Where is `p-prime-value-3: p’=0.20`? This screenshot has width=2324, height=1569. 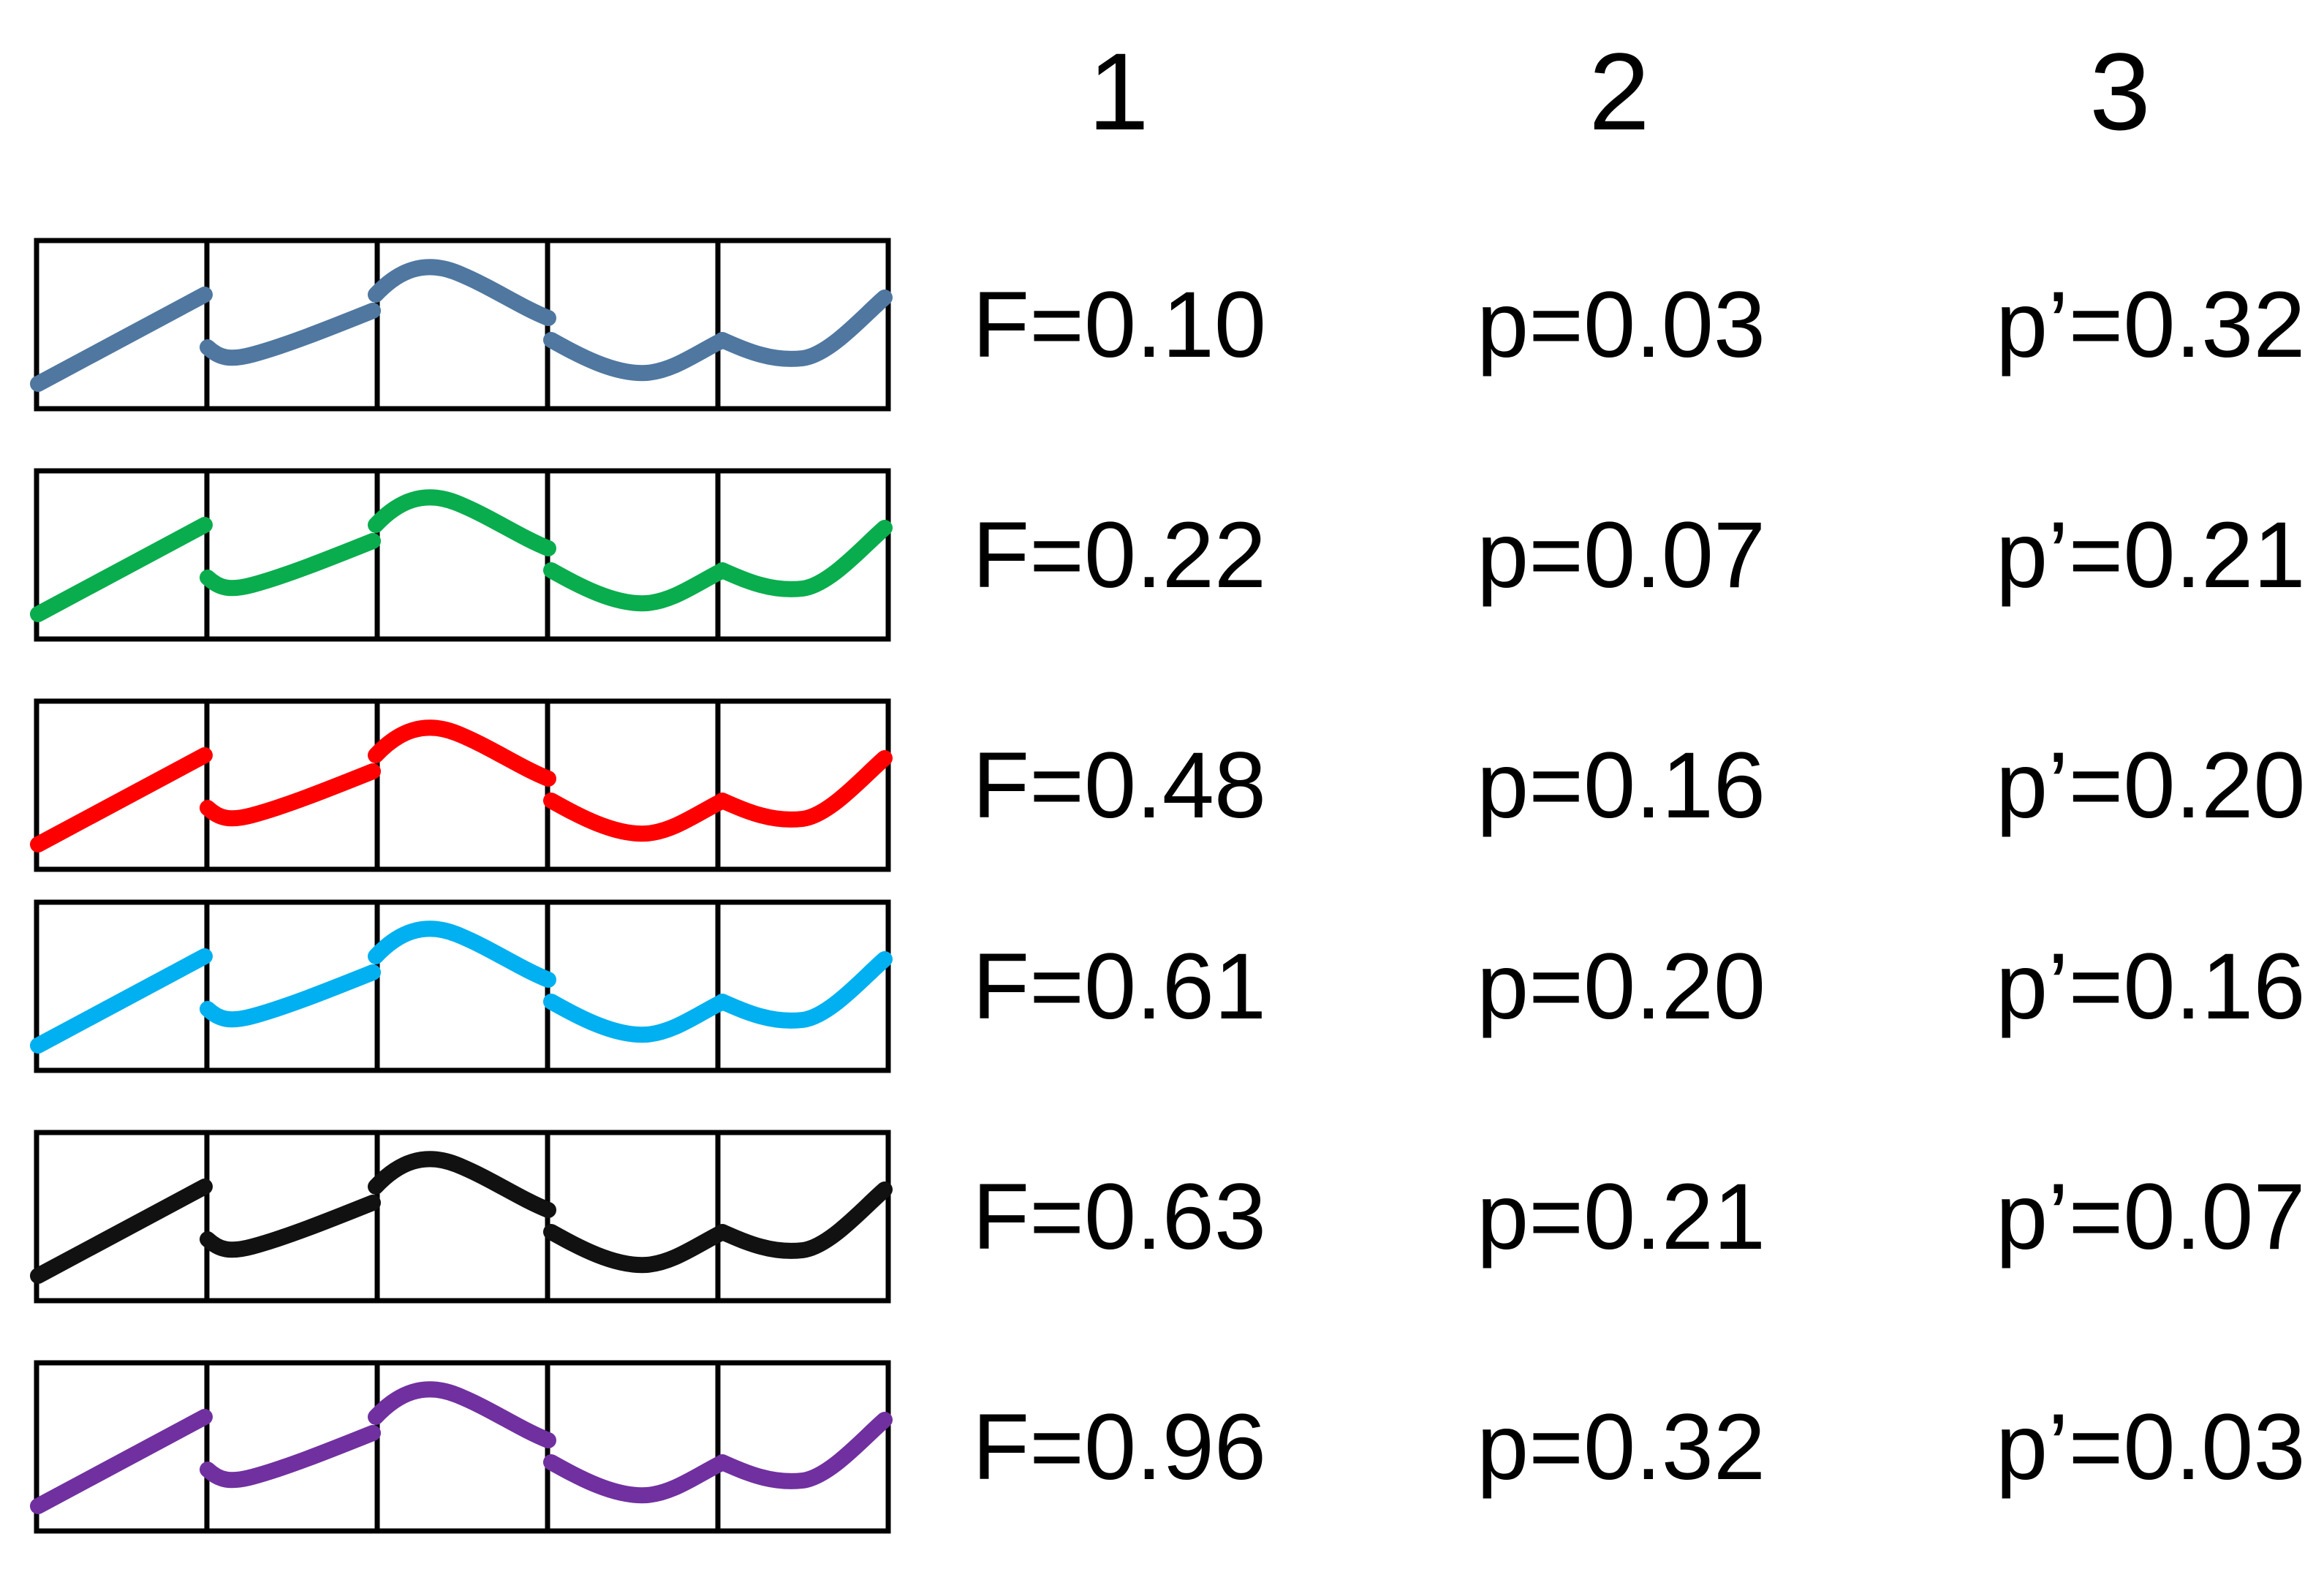
p-prime-value-3: p’=0.20 is located at coordinates (2151, 786).